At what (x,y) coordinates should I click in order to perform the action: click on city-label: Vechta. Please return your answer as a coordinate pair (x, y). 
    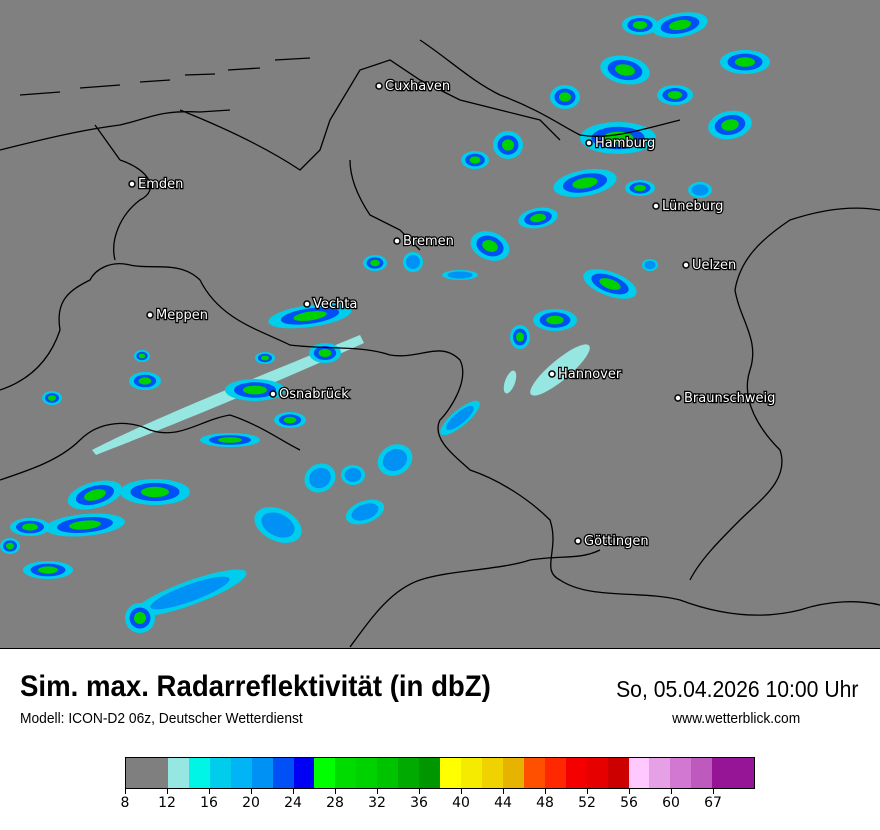
    Looking at the image, I should click on (335, 304).